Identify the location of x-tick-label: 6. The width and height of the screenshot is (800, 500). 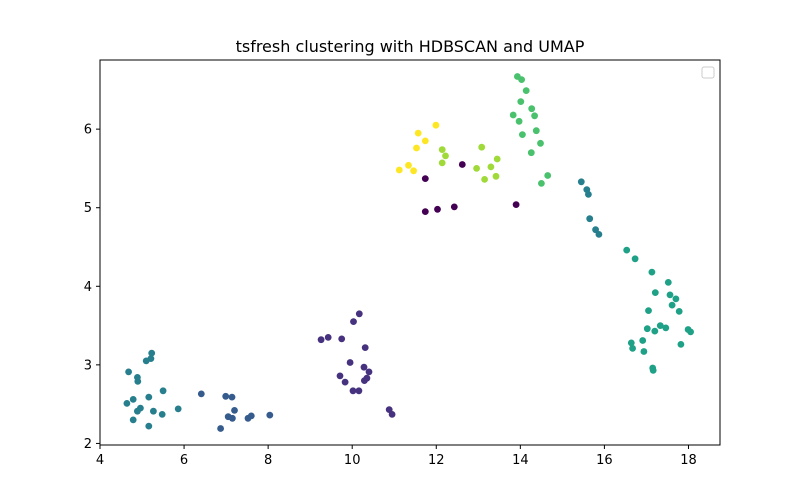
(184, 460).